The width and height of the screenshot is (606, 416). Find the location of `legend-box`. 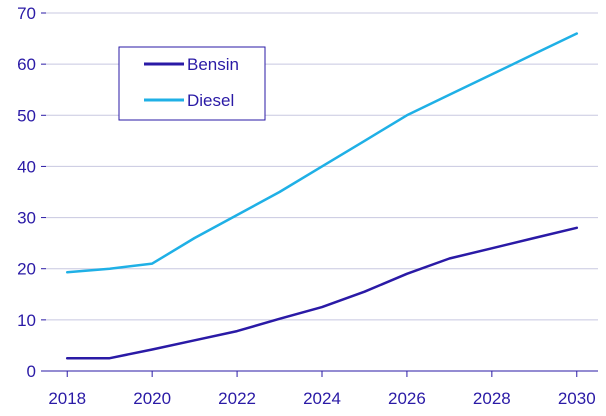

legend-box is located at coordinates (192, 83).